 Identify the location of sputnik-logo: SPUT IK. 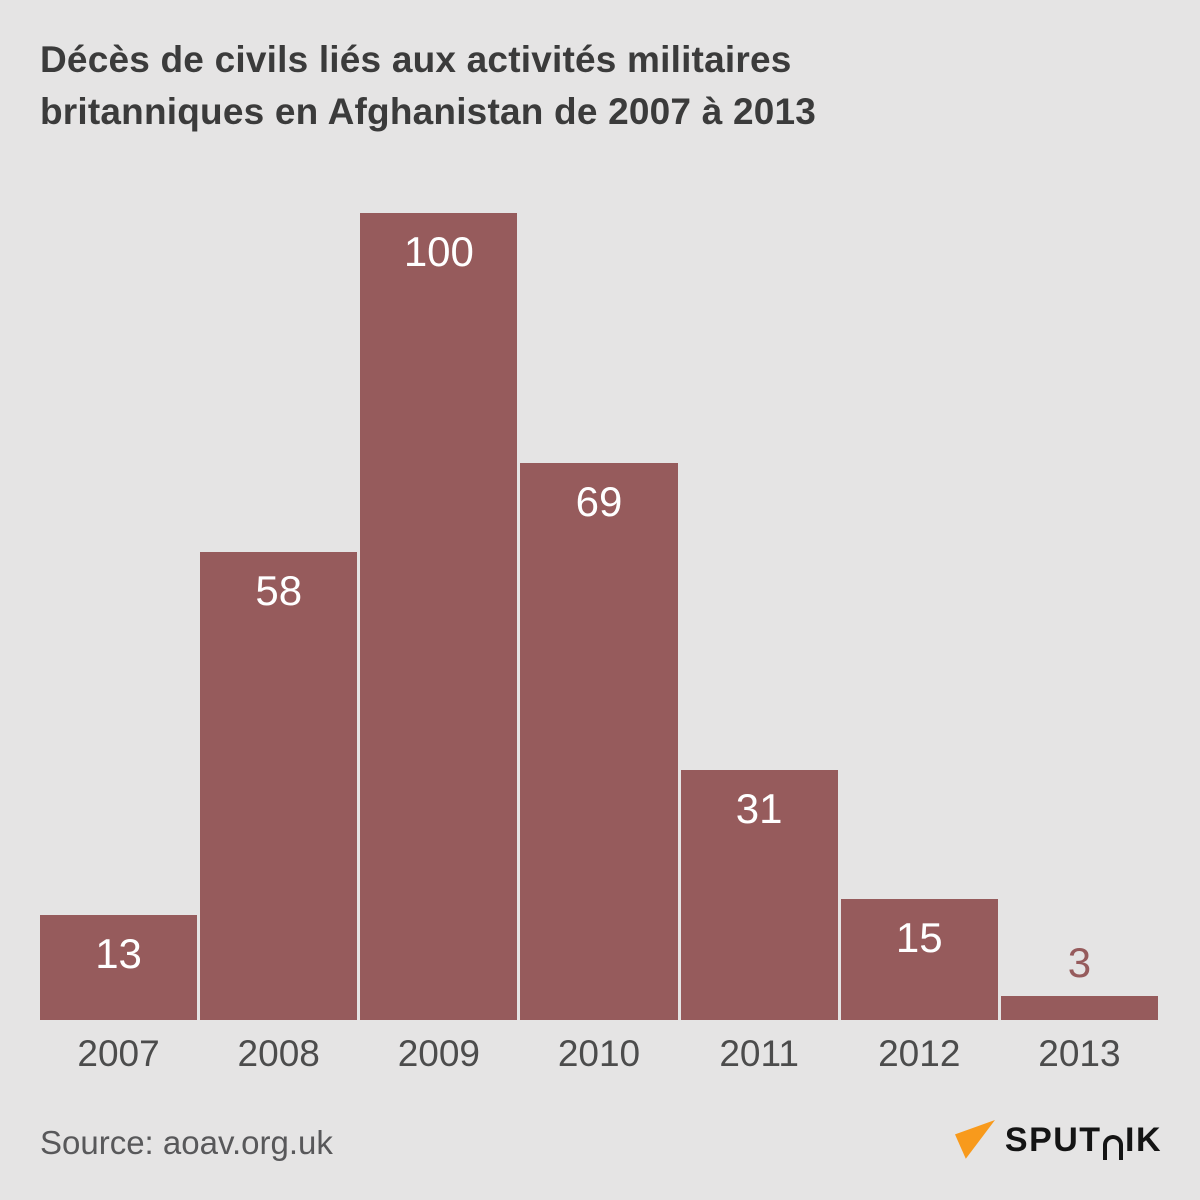
(1058, 1140).